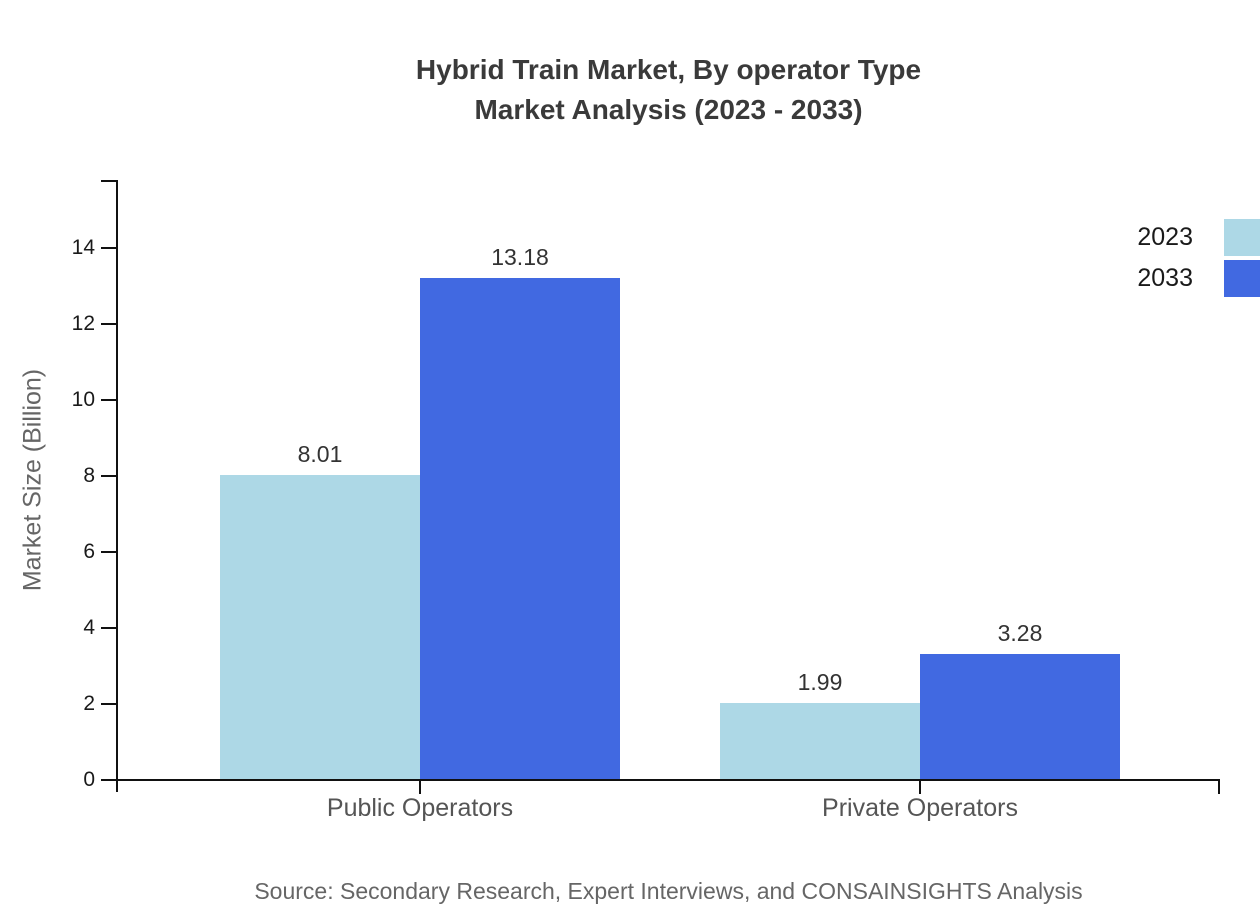 The image size is (1260, 920). I want to click on y-tick-label: 12, so click(83, 323).